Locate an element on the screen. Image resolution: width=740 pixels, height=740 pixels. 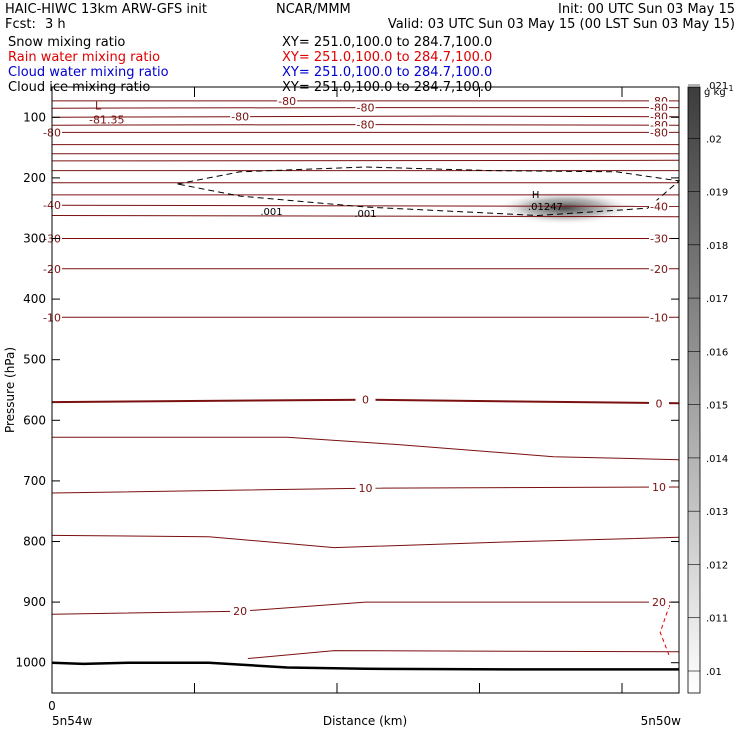
contour-label: -20 is located at coordinates (659, 269).